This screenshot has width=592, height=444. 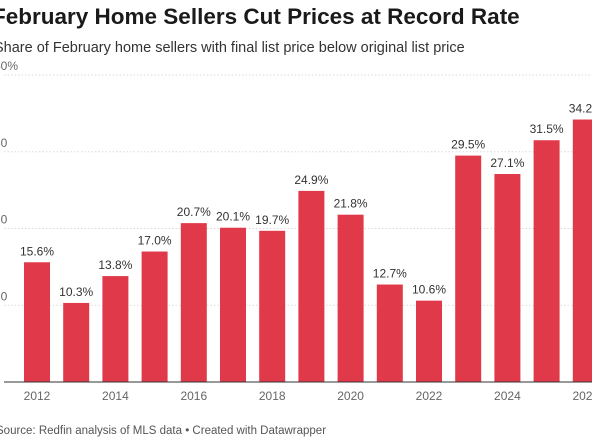 I want to click on data-label: 21.8%, so click(x=351, y=204).